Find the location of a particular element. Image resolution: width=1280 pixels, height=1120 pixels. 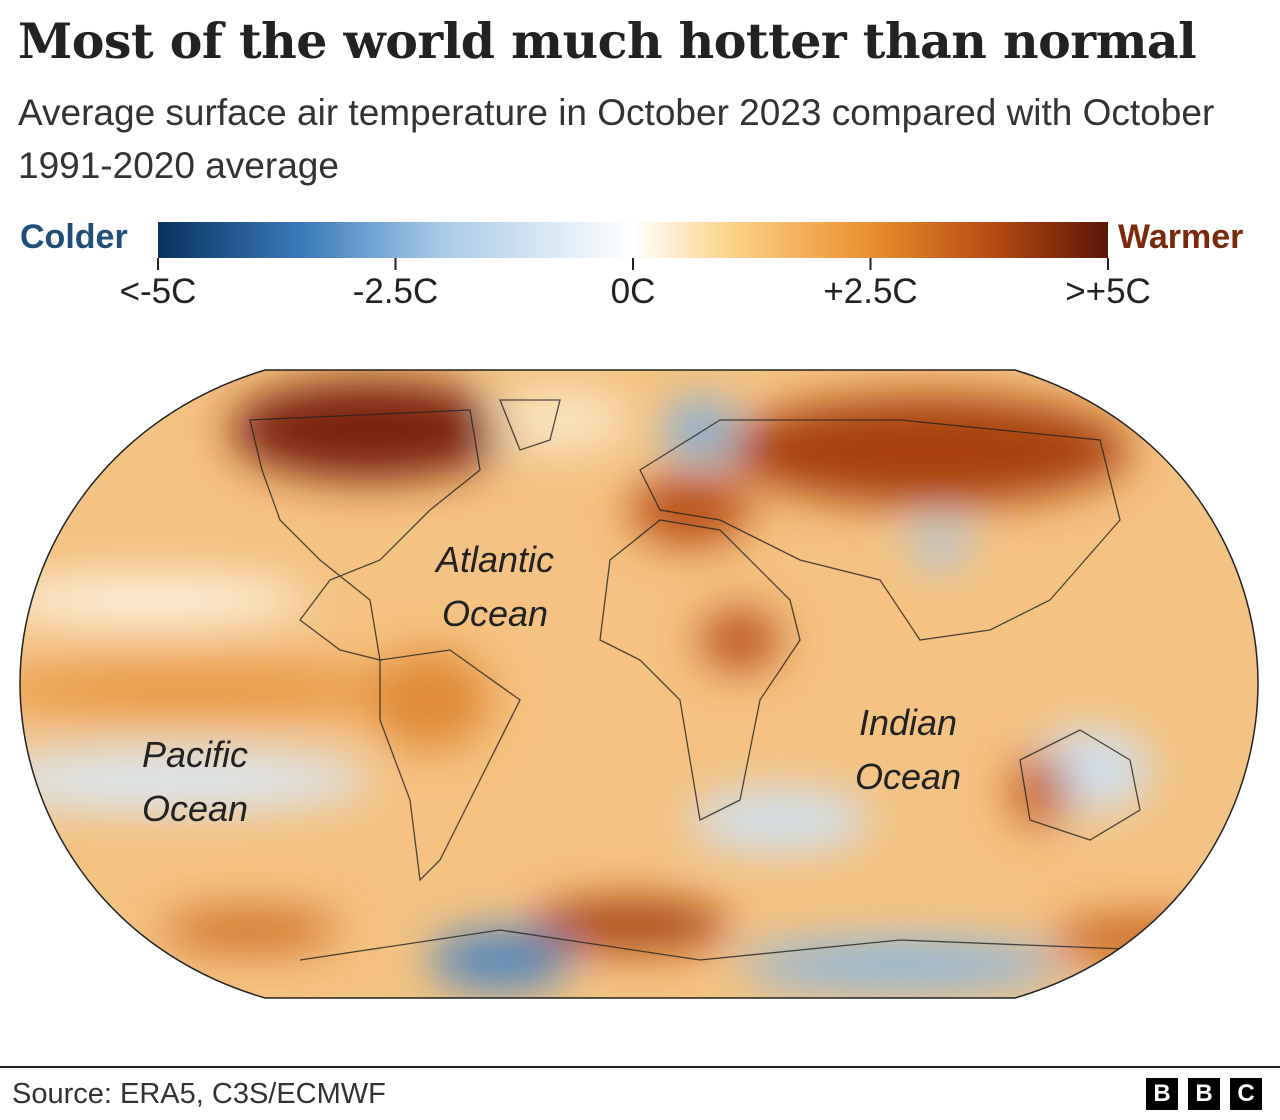

tick-label: +2.5C is located at coordinates (870, 291).